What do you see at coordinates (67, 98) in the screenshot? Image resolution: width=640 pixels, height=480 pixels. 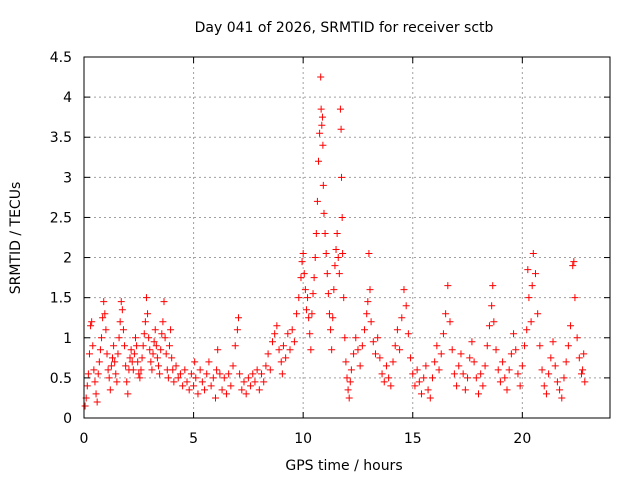 I see `y-tick-label: 4` at bounding box center [67, 98].